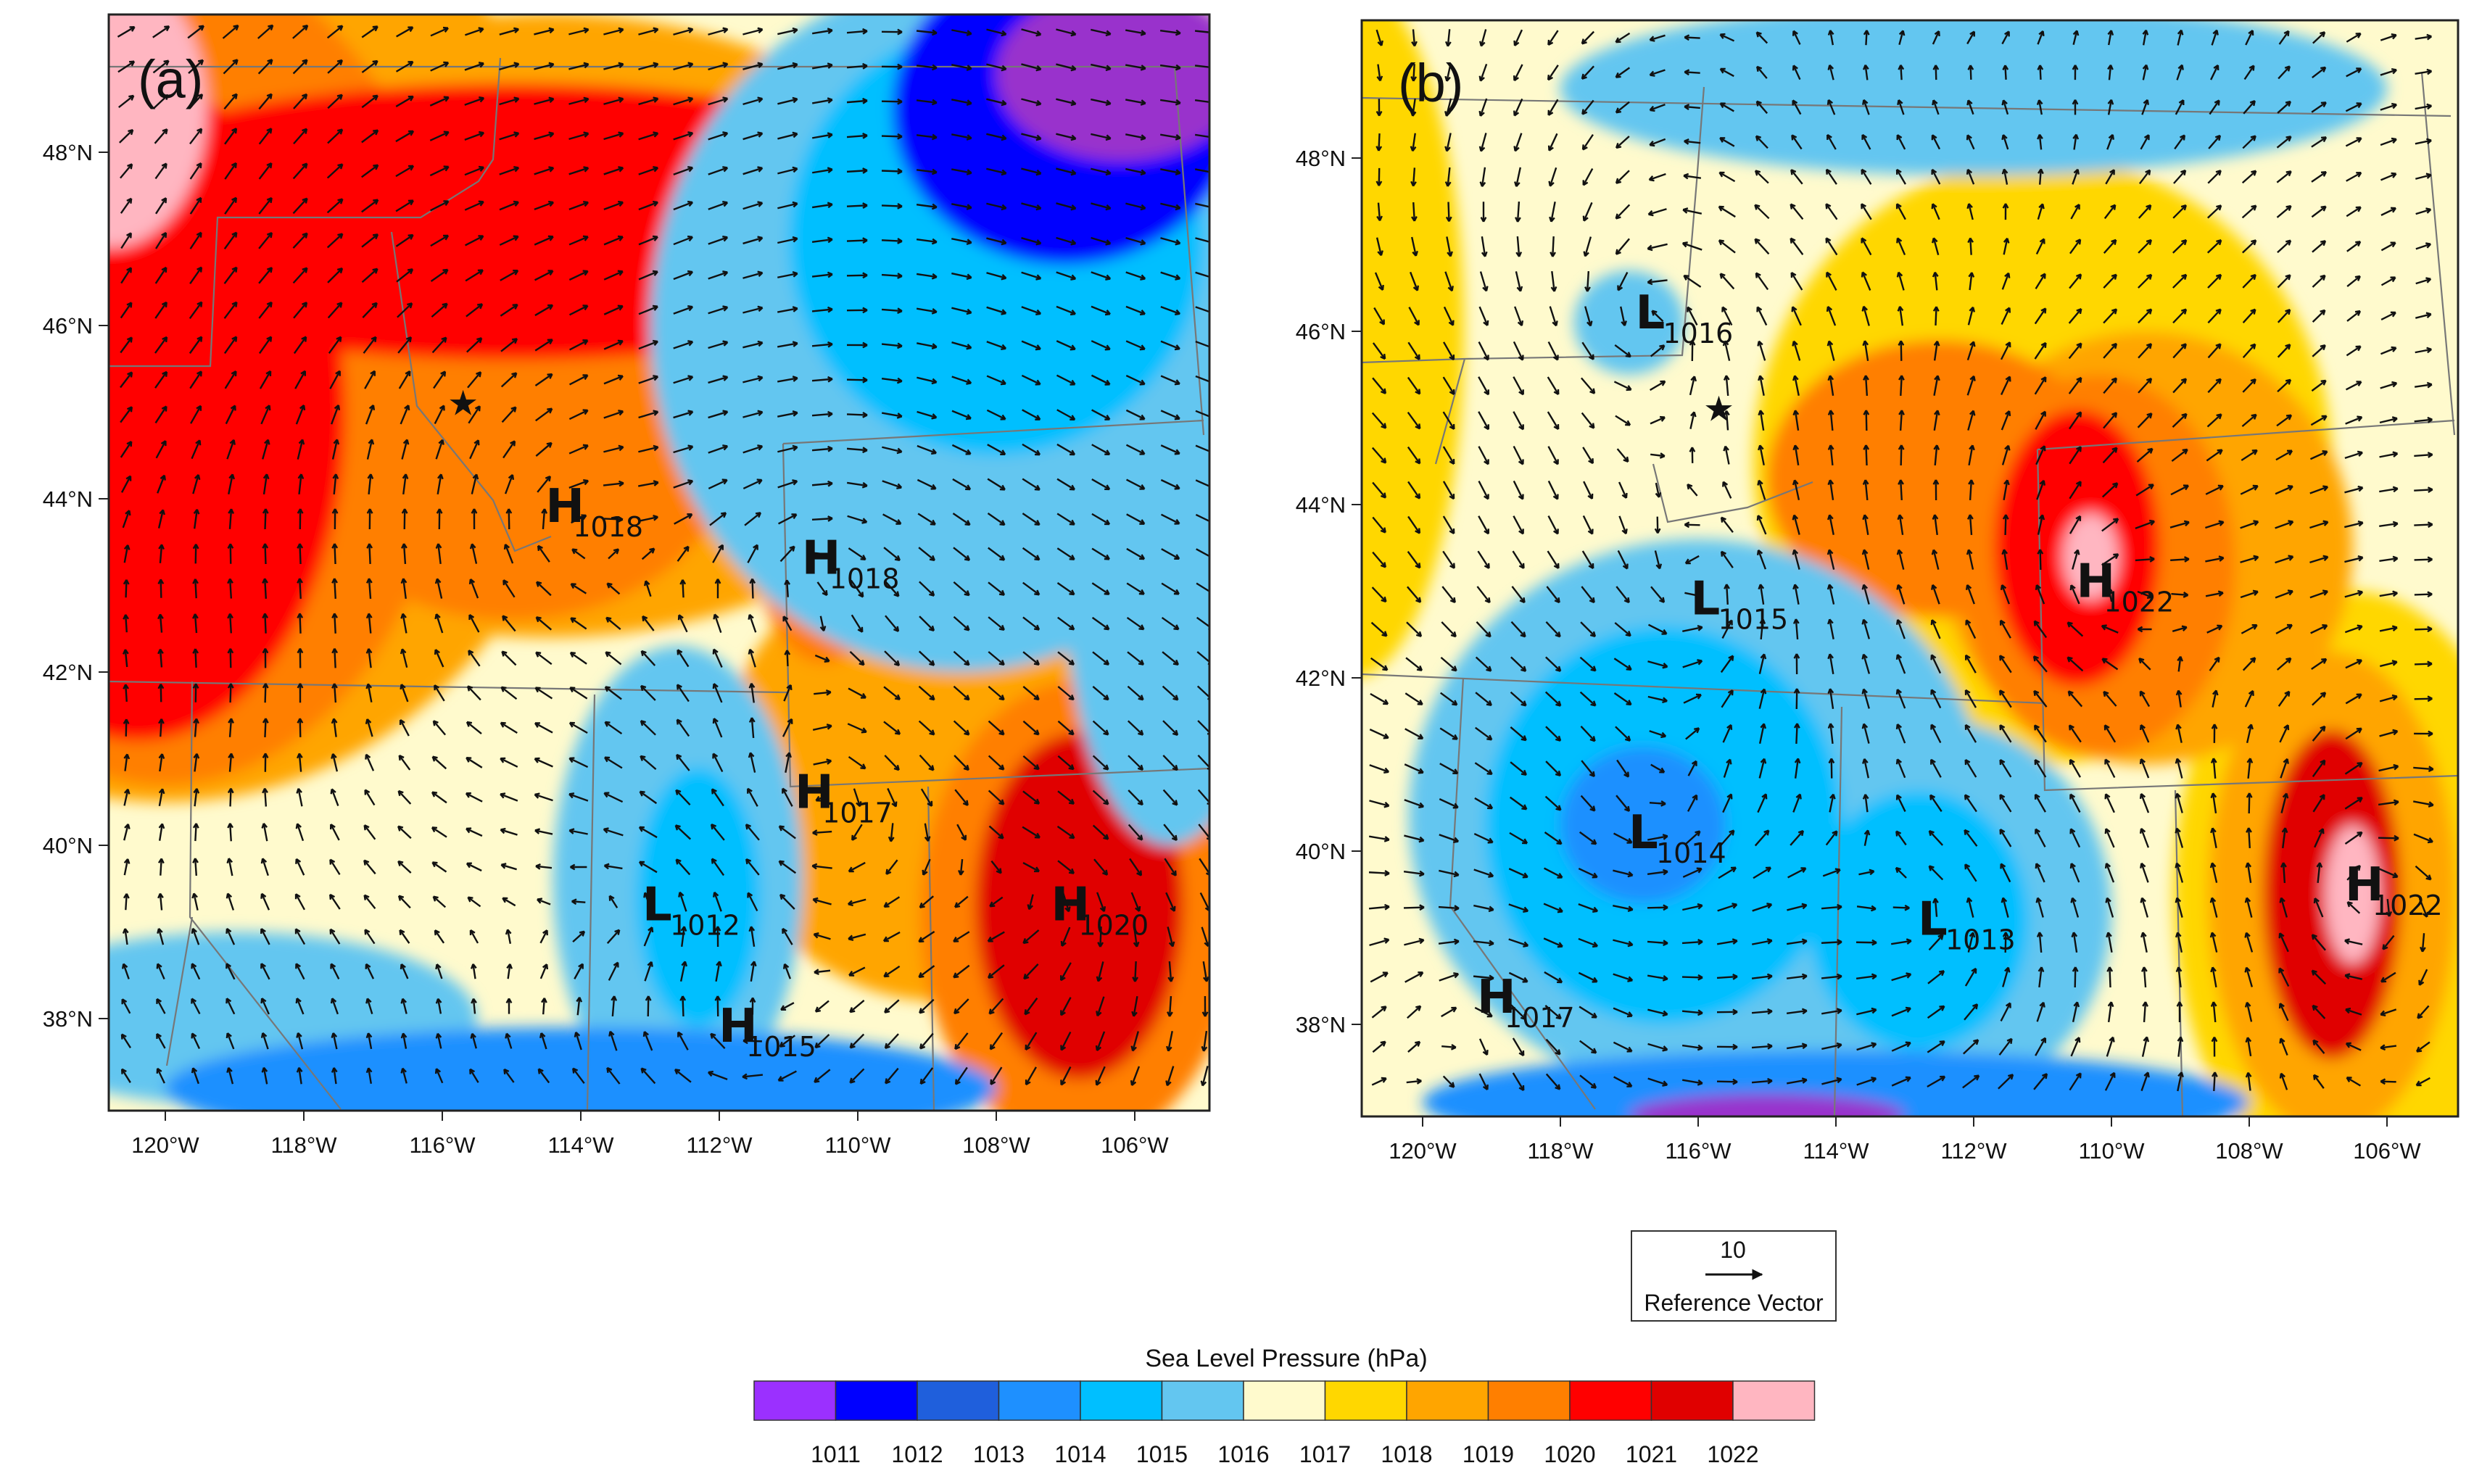 Image resolution: width=2474 pixels, height=1484 pixels. Describe the element at coordinates (1423, 1151) in the screenshot. I see `longitude-tick-label: 120°W` at that location.